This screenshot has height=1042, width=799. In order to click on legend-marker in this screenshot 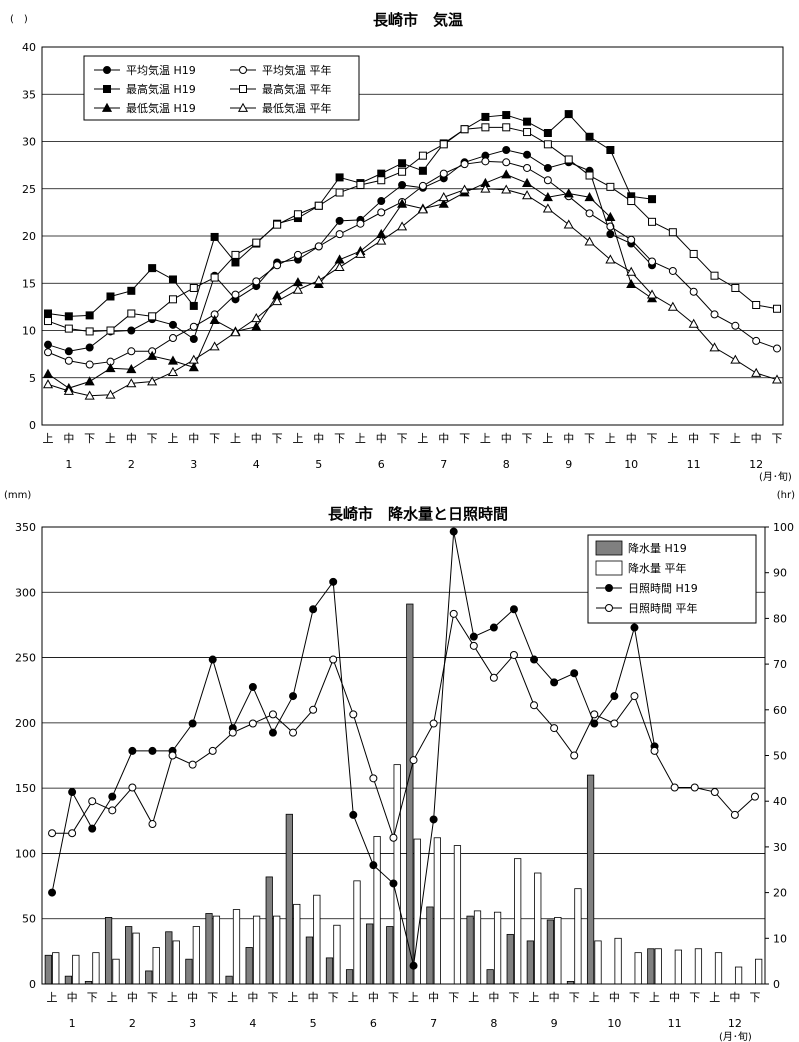, I will do `click(609, 608)`.